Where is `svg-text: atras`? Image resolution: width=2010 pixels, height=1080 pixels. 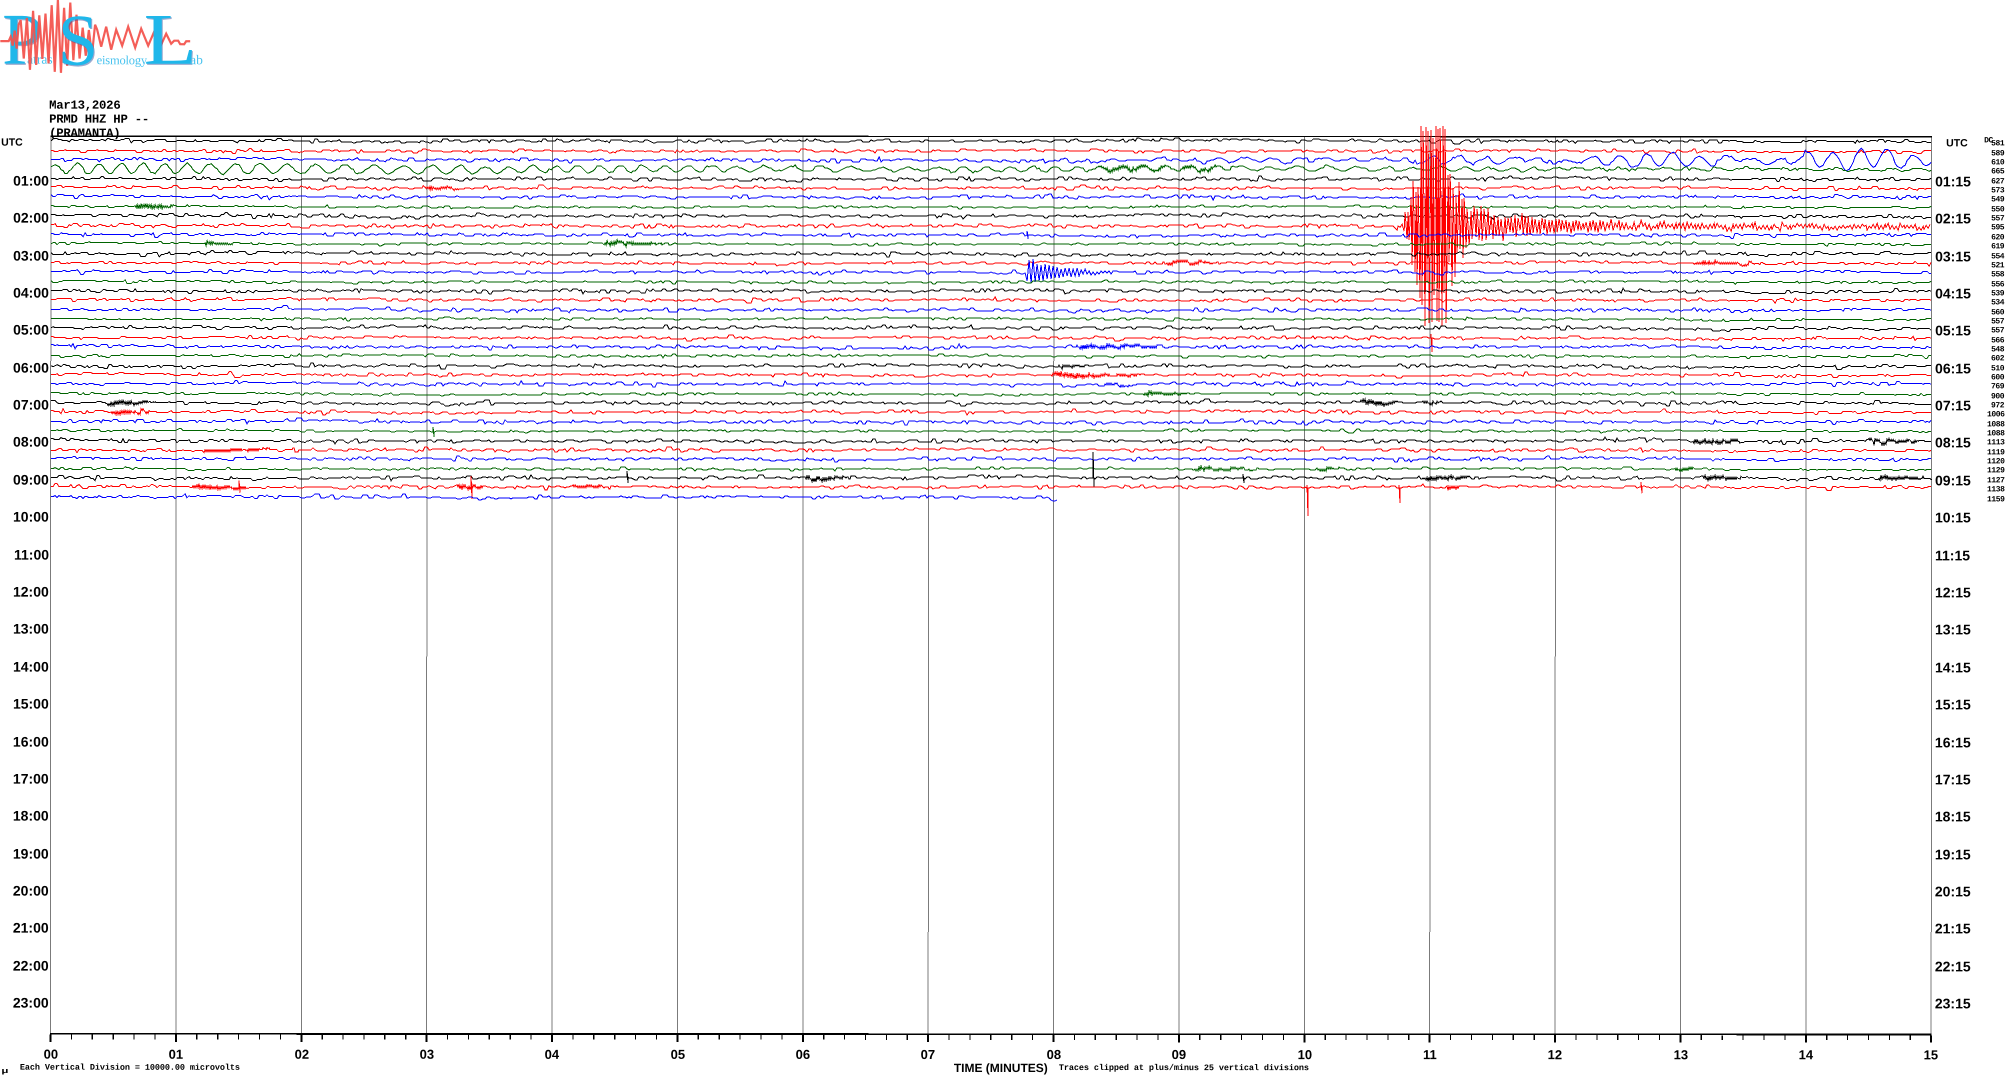 svg-text: atras is located at coordinates (39, 59).